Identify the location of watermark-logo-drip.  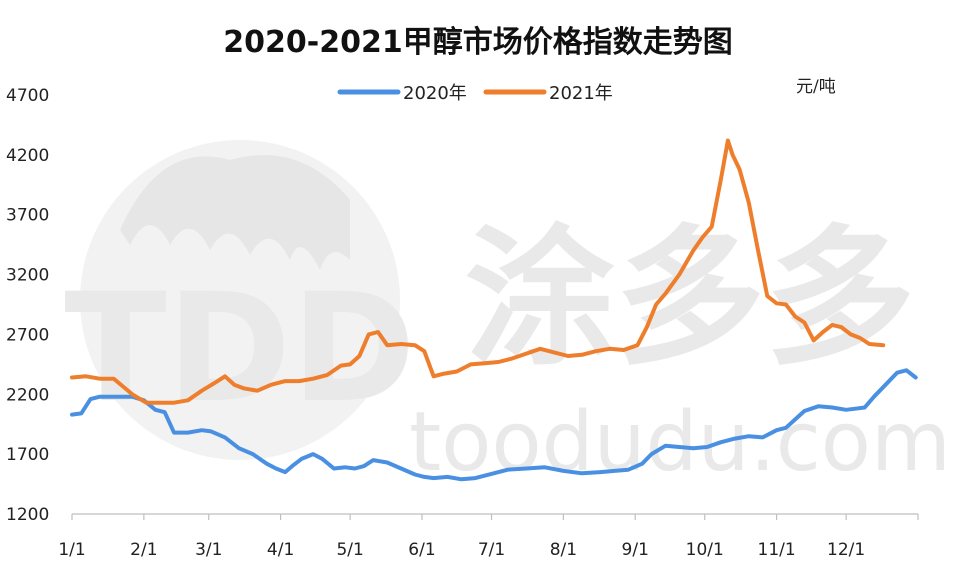
(235, 212).